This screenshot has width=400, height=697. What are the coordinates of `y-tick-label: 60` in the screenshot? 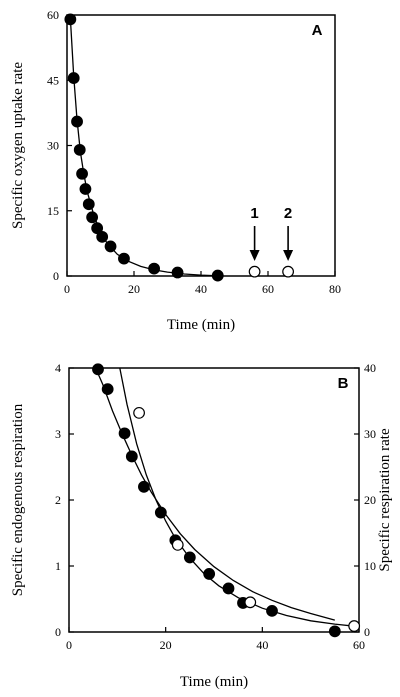 It's located at (53, 15).